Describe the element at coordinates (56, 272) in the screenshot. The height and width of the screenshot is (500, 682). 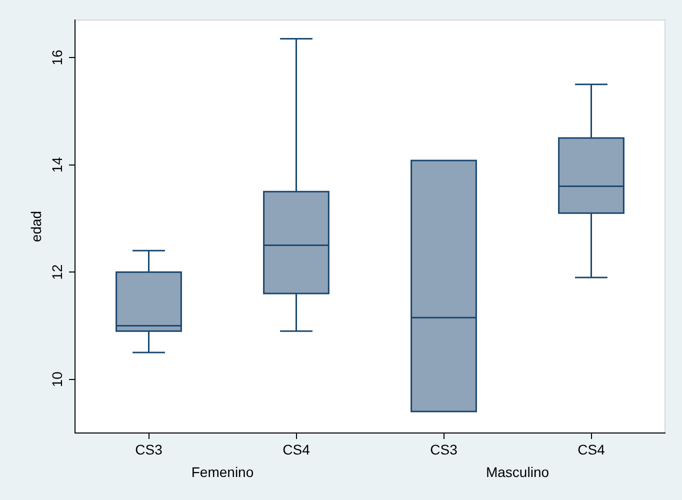
I see `y-tick-label: 12` at that location.